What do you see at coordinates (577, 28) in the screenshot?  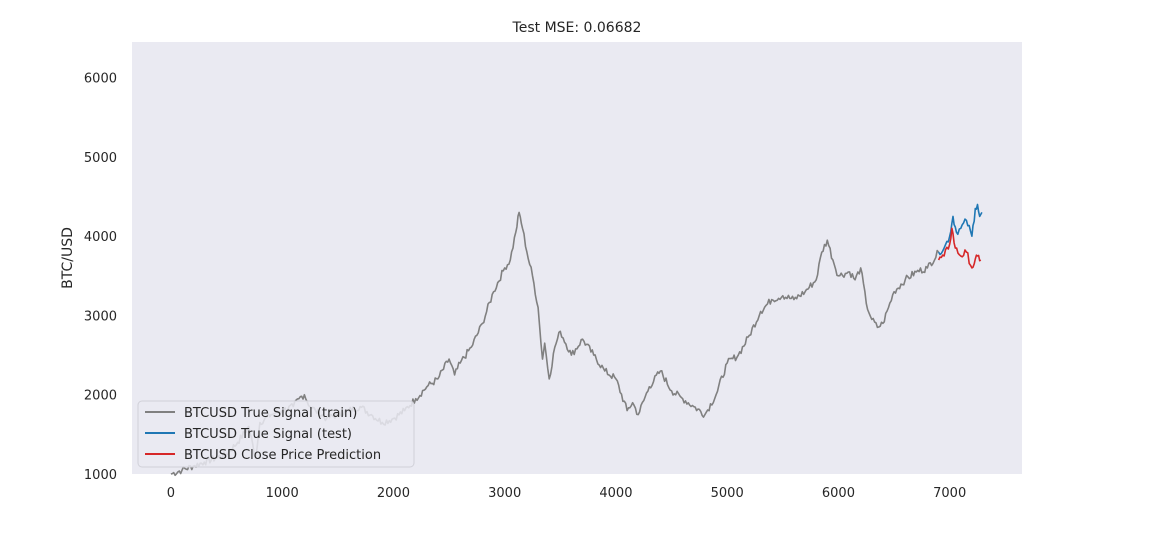 I see `chart-title: Test MSE: 0.06682` at bounding box center [577, 28].